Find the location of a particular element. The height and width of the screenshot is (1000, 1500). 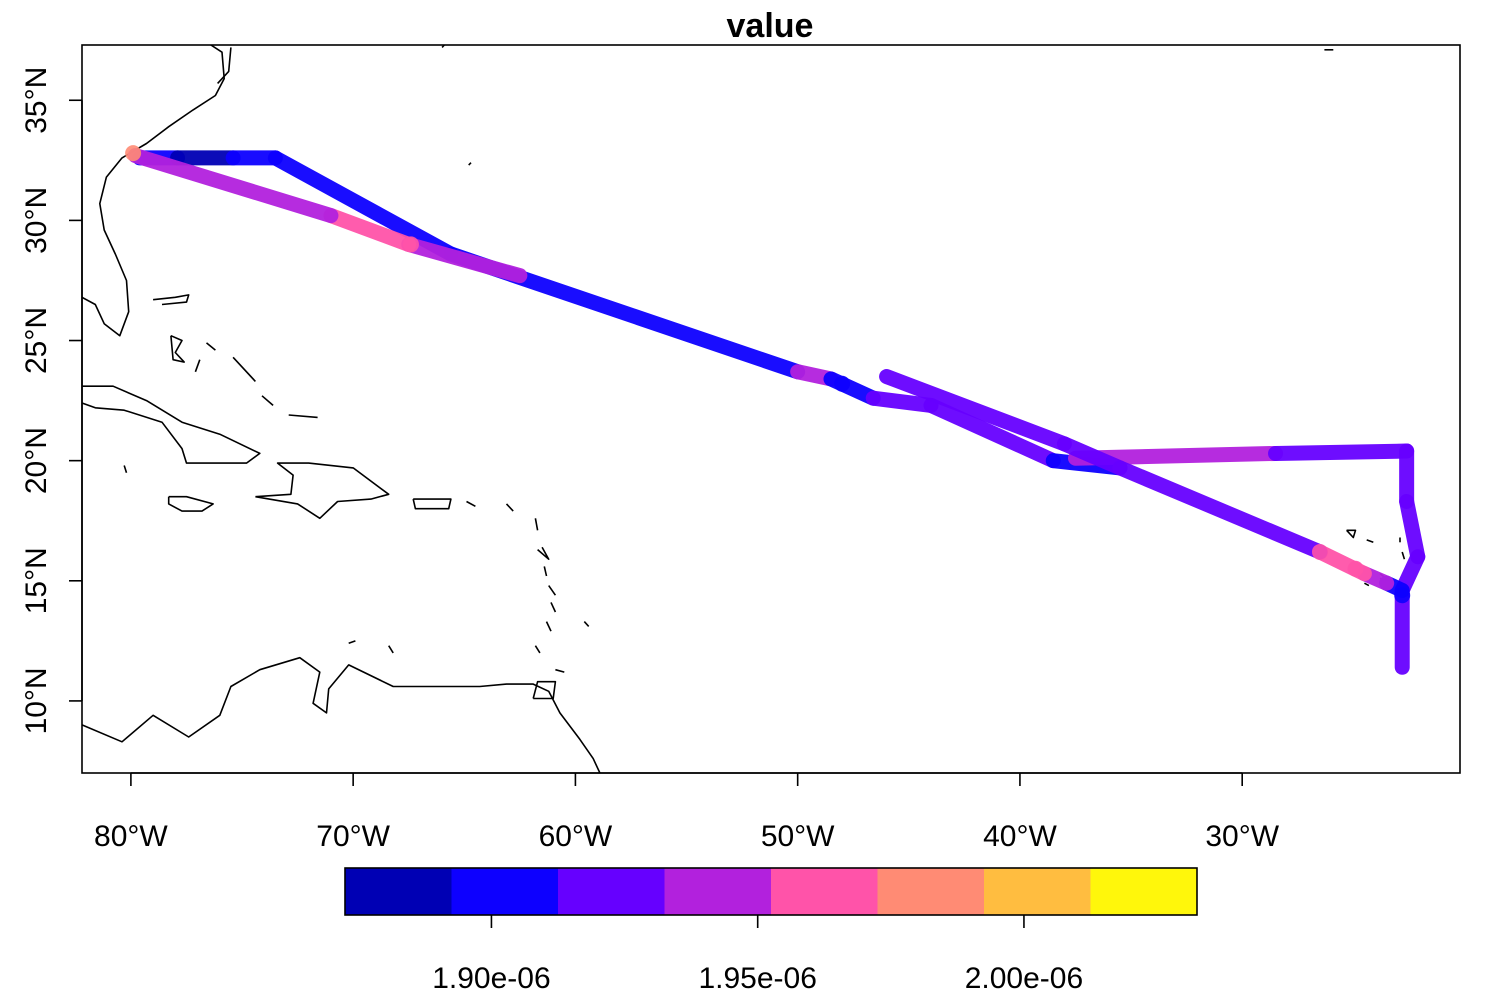

y-tick-label: 30°N is located at coordinates (36, 220).